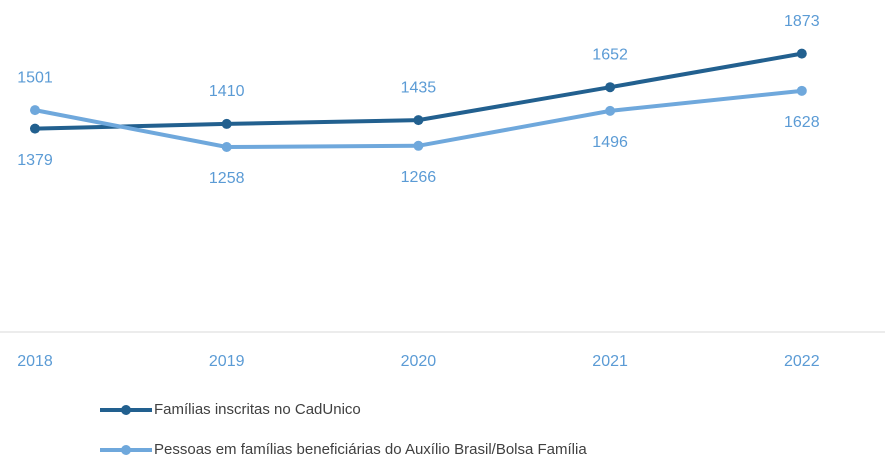 The image size is (885, 457). I want to click on data-label: 1628, so click(802, 122).